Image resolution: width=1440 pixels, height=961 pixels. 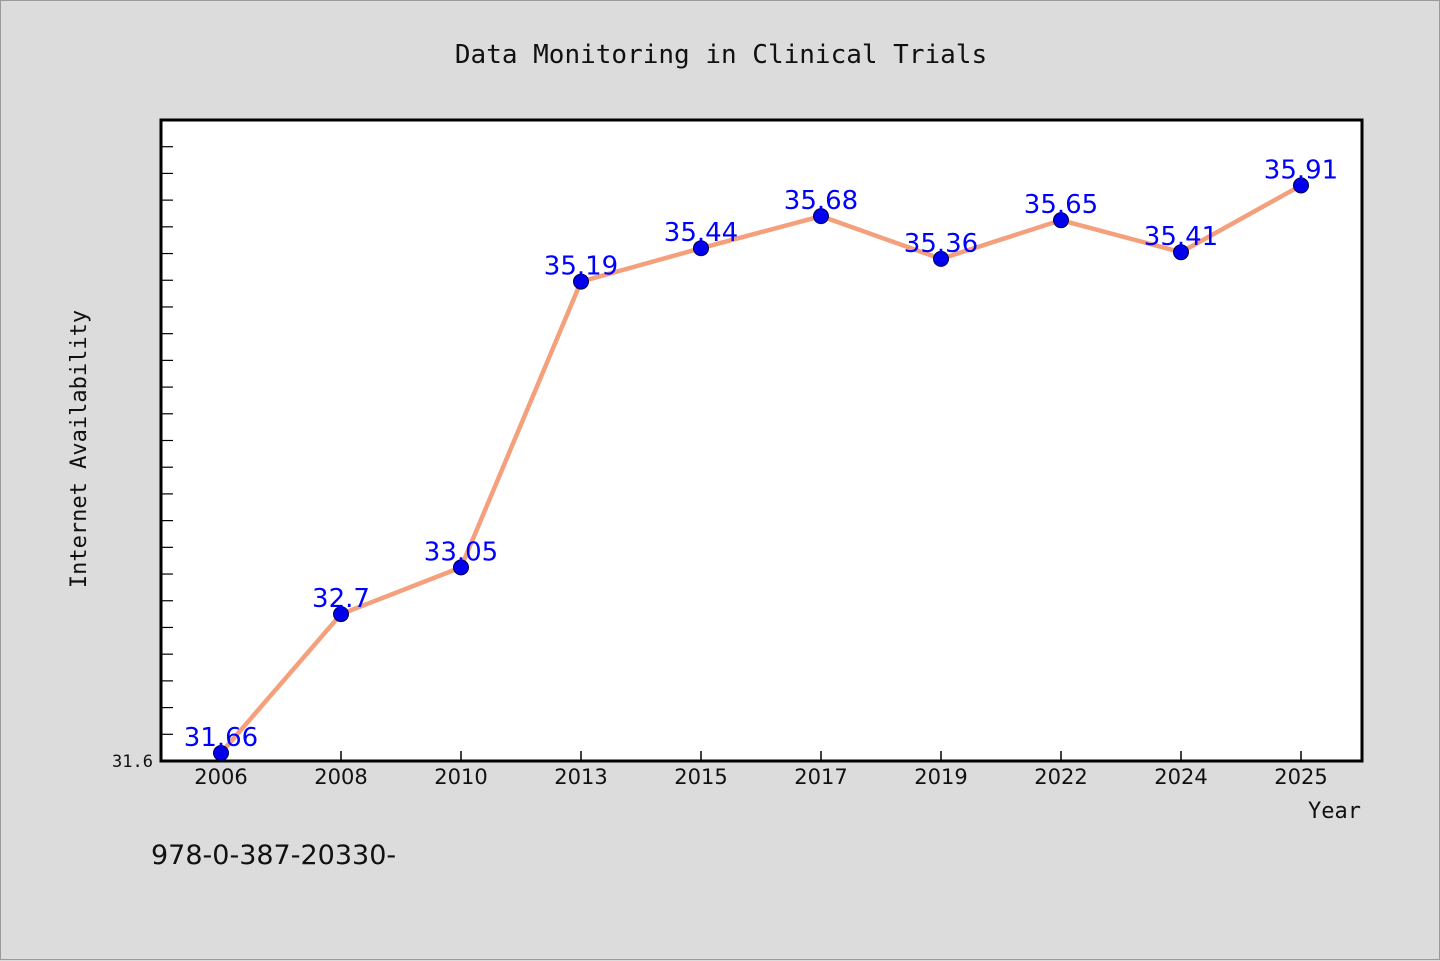 I want to click on data-label: 35.65, so click(x=1061, y=205).